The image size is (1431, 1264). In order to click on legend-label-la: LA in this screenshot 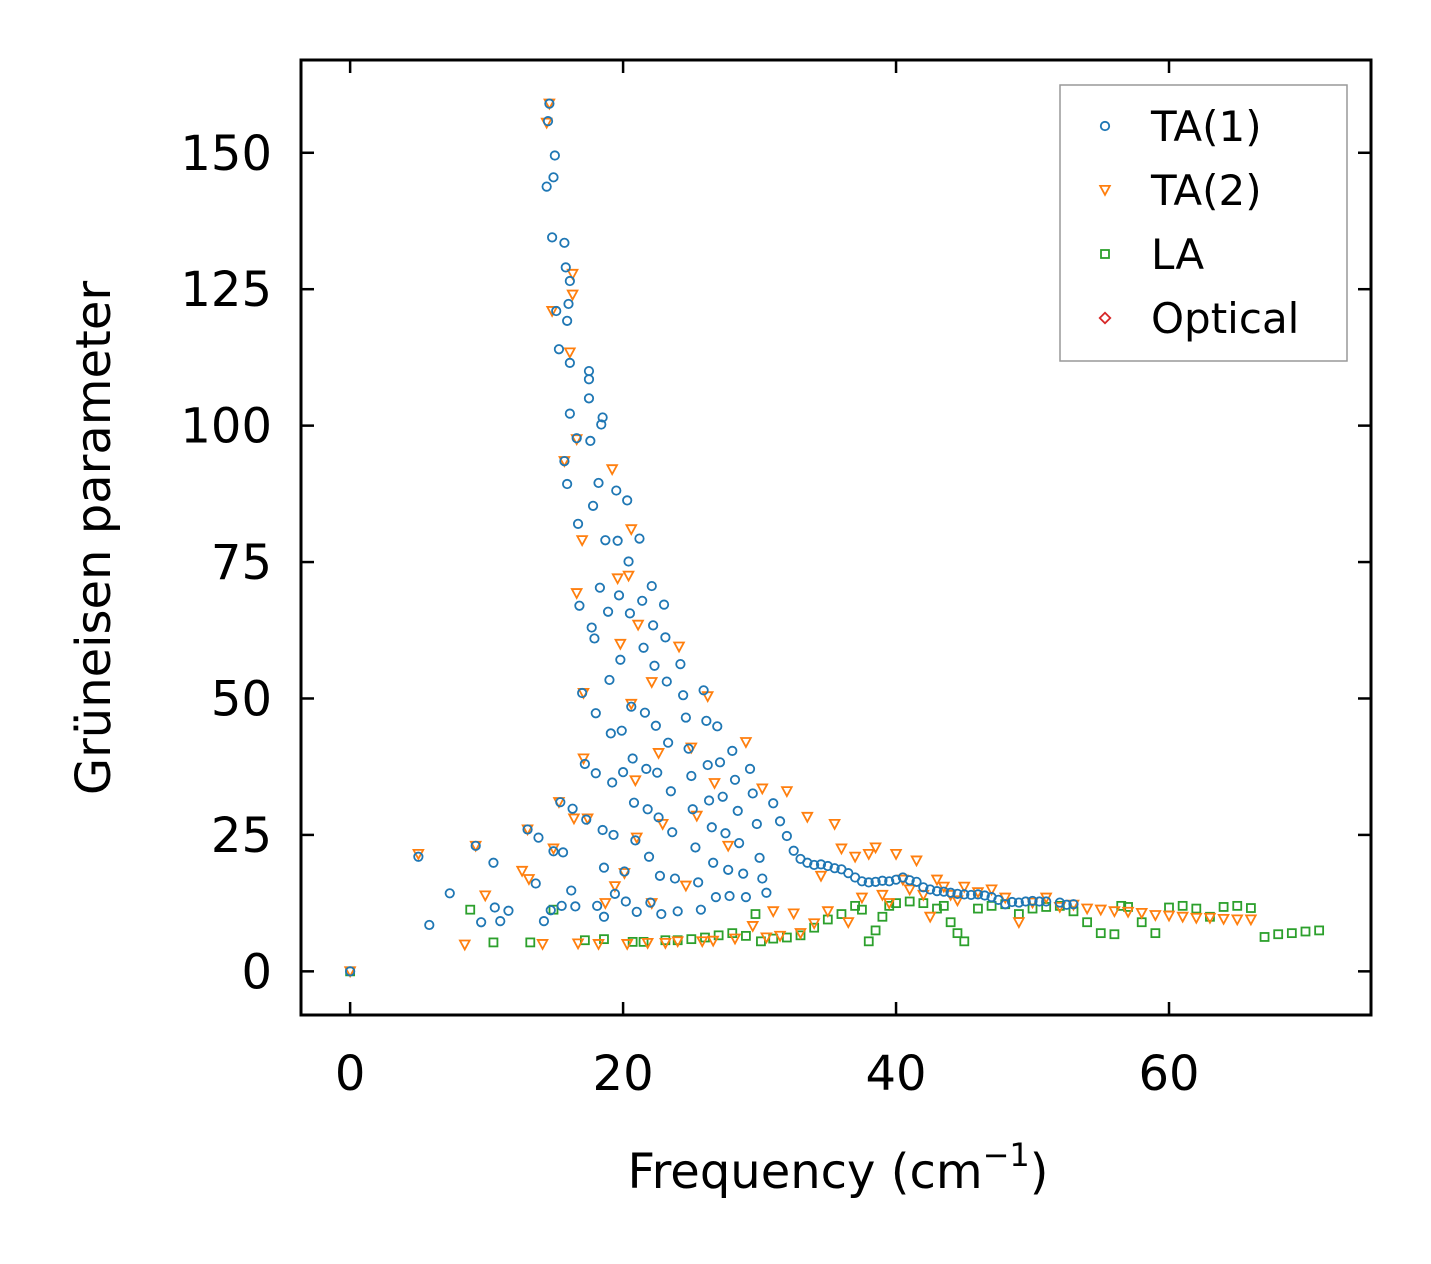, I will do `click(1177, 254)`.